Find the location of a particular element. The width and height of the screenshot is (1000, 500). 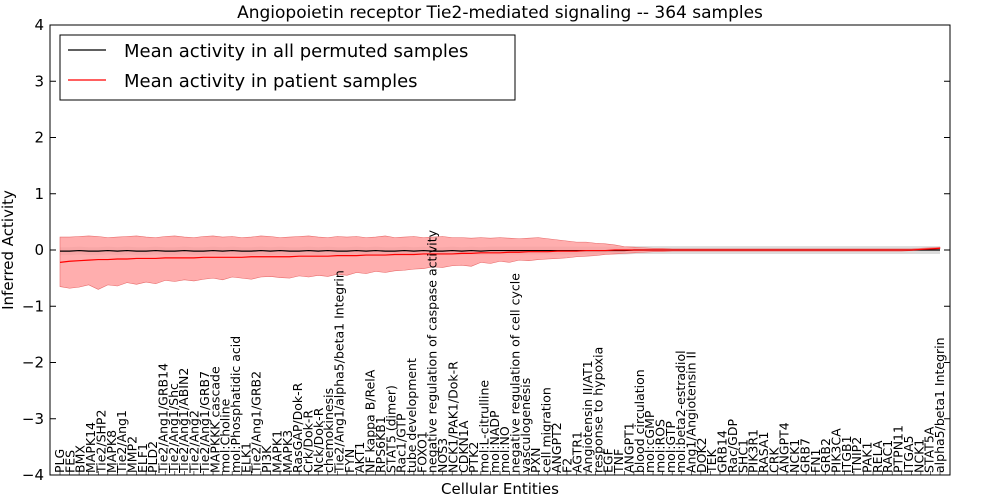

y-tick-label: −1 is located at coordinates (33, 306).